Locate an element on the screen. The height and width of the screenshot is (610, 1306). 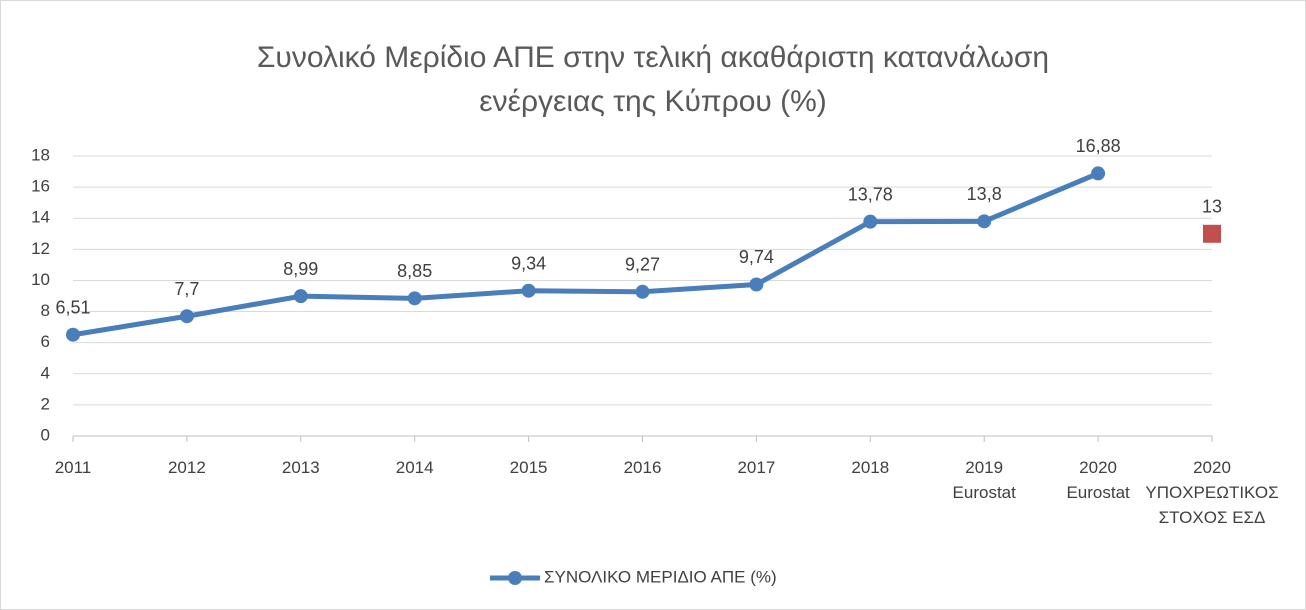
y-tick-label: 0 is located at coordinates (45, 434).